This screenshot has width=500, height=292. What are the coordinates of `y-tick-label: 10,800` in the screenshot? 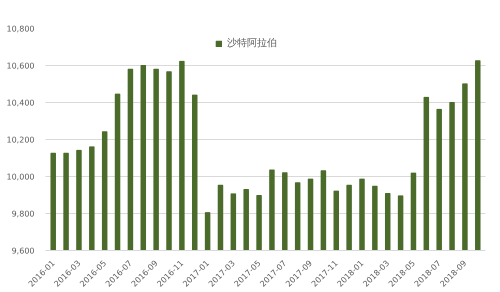 It's located at (20, 29).